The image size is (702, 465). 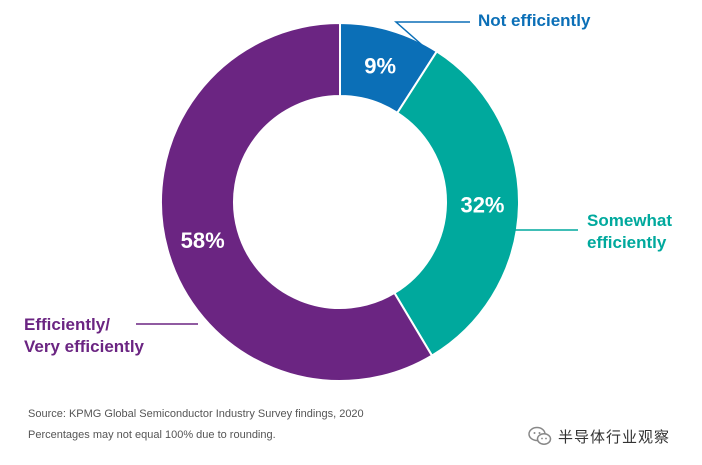 What do you see at coordinates (84, 335) in the screenshot?
I see `slice-category-label-2: Efficiently/Very efficiently` at bounding box center [84, 335].